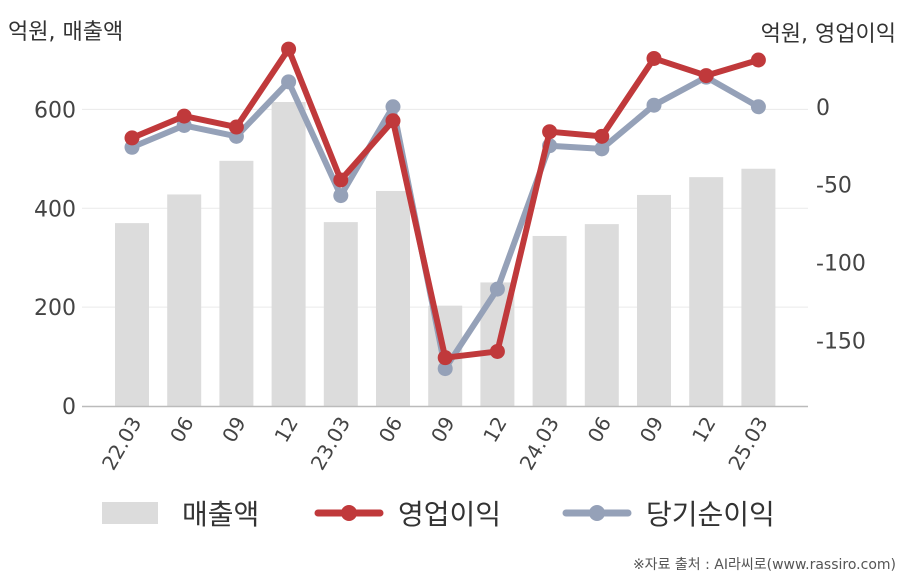 The height and width of the screenshot is (580, 908). I want to click on right-tick-label: -100, so click(841, 264).